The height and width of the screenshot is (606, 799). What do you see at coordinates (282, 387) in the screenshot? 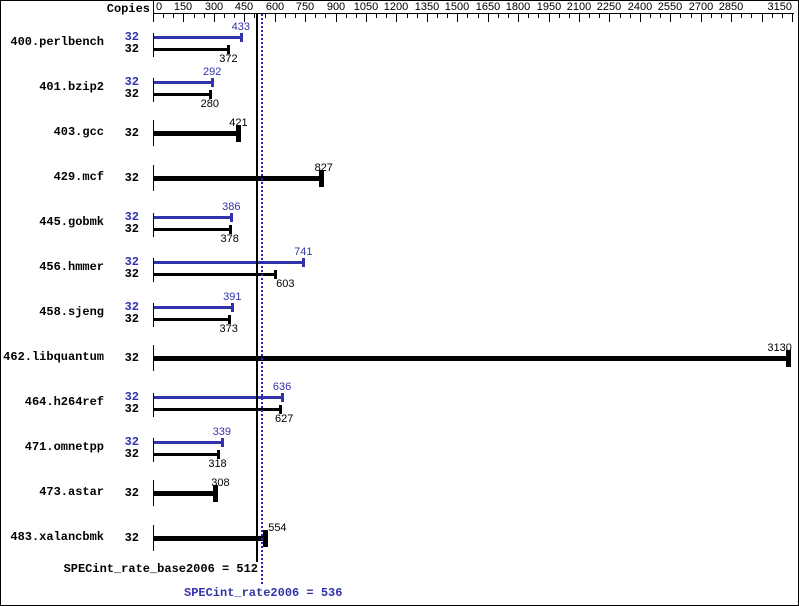
I see `value-label-peak: 636` at bounding box center [282, 387].